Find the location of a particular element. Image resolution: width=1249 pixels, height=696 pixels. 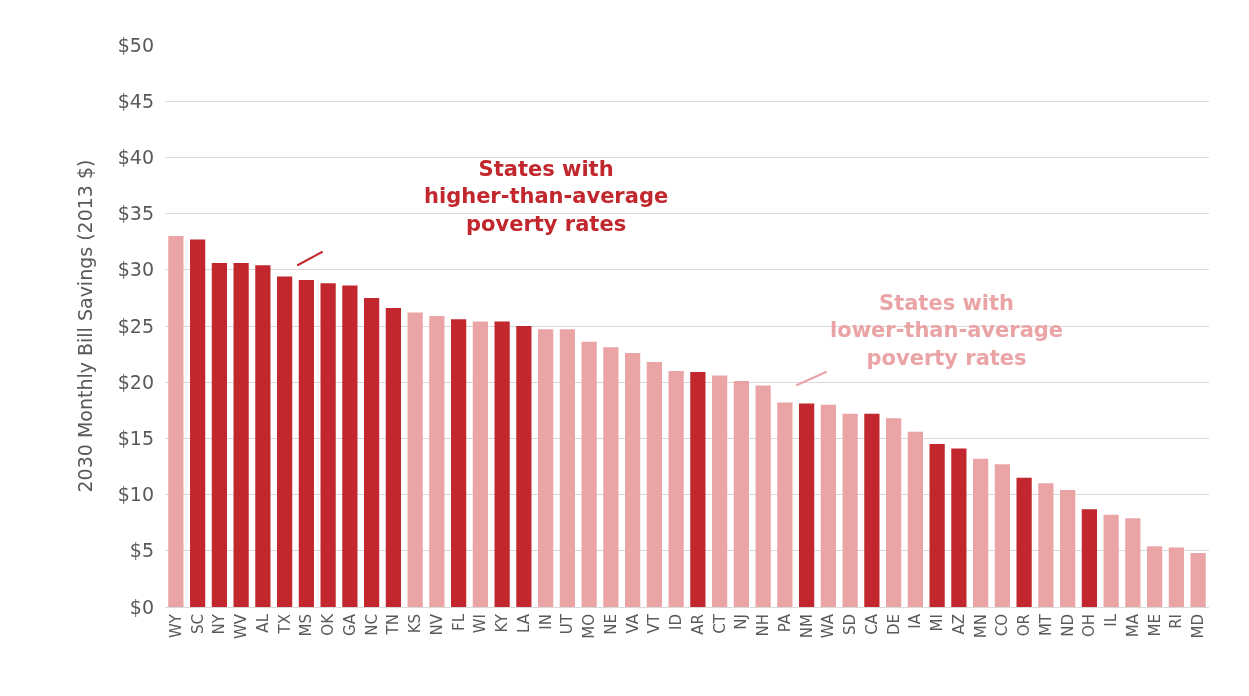

x-tick-label: CO is located at coordinates (1002, 625).